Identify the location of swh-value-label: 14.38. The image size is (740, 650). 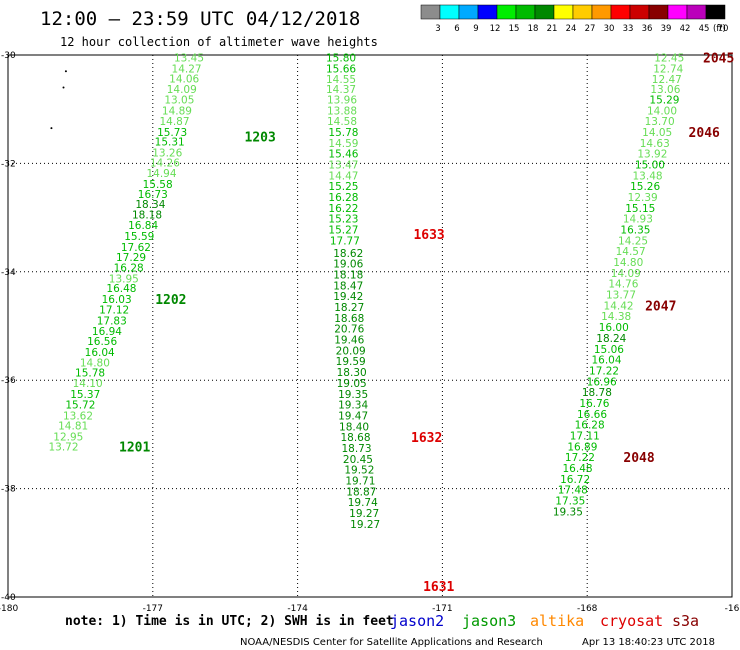
(616, 317).